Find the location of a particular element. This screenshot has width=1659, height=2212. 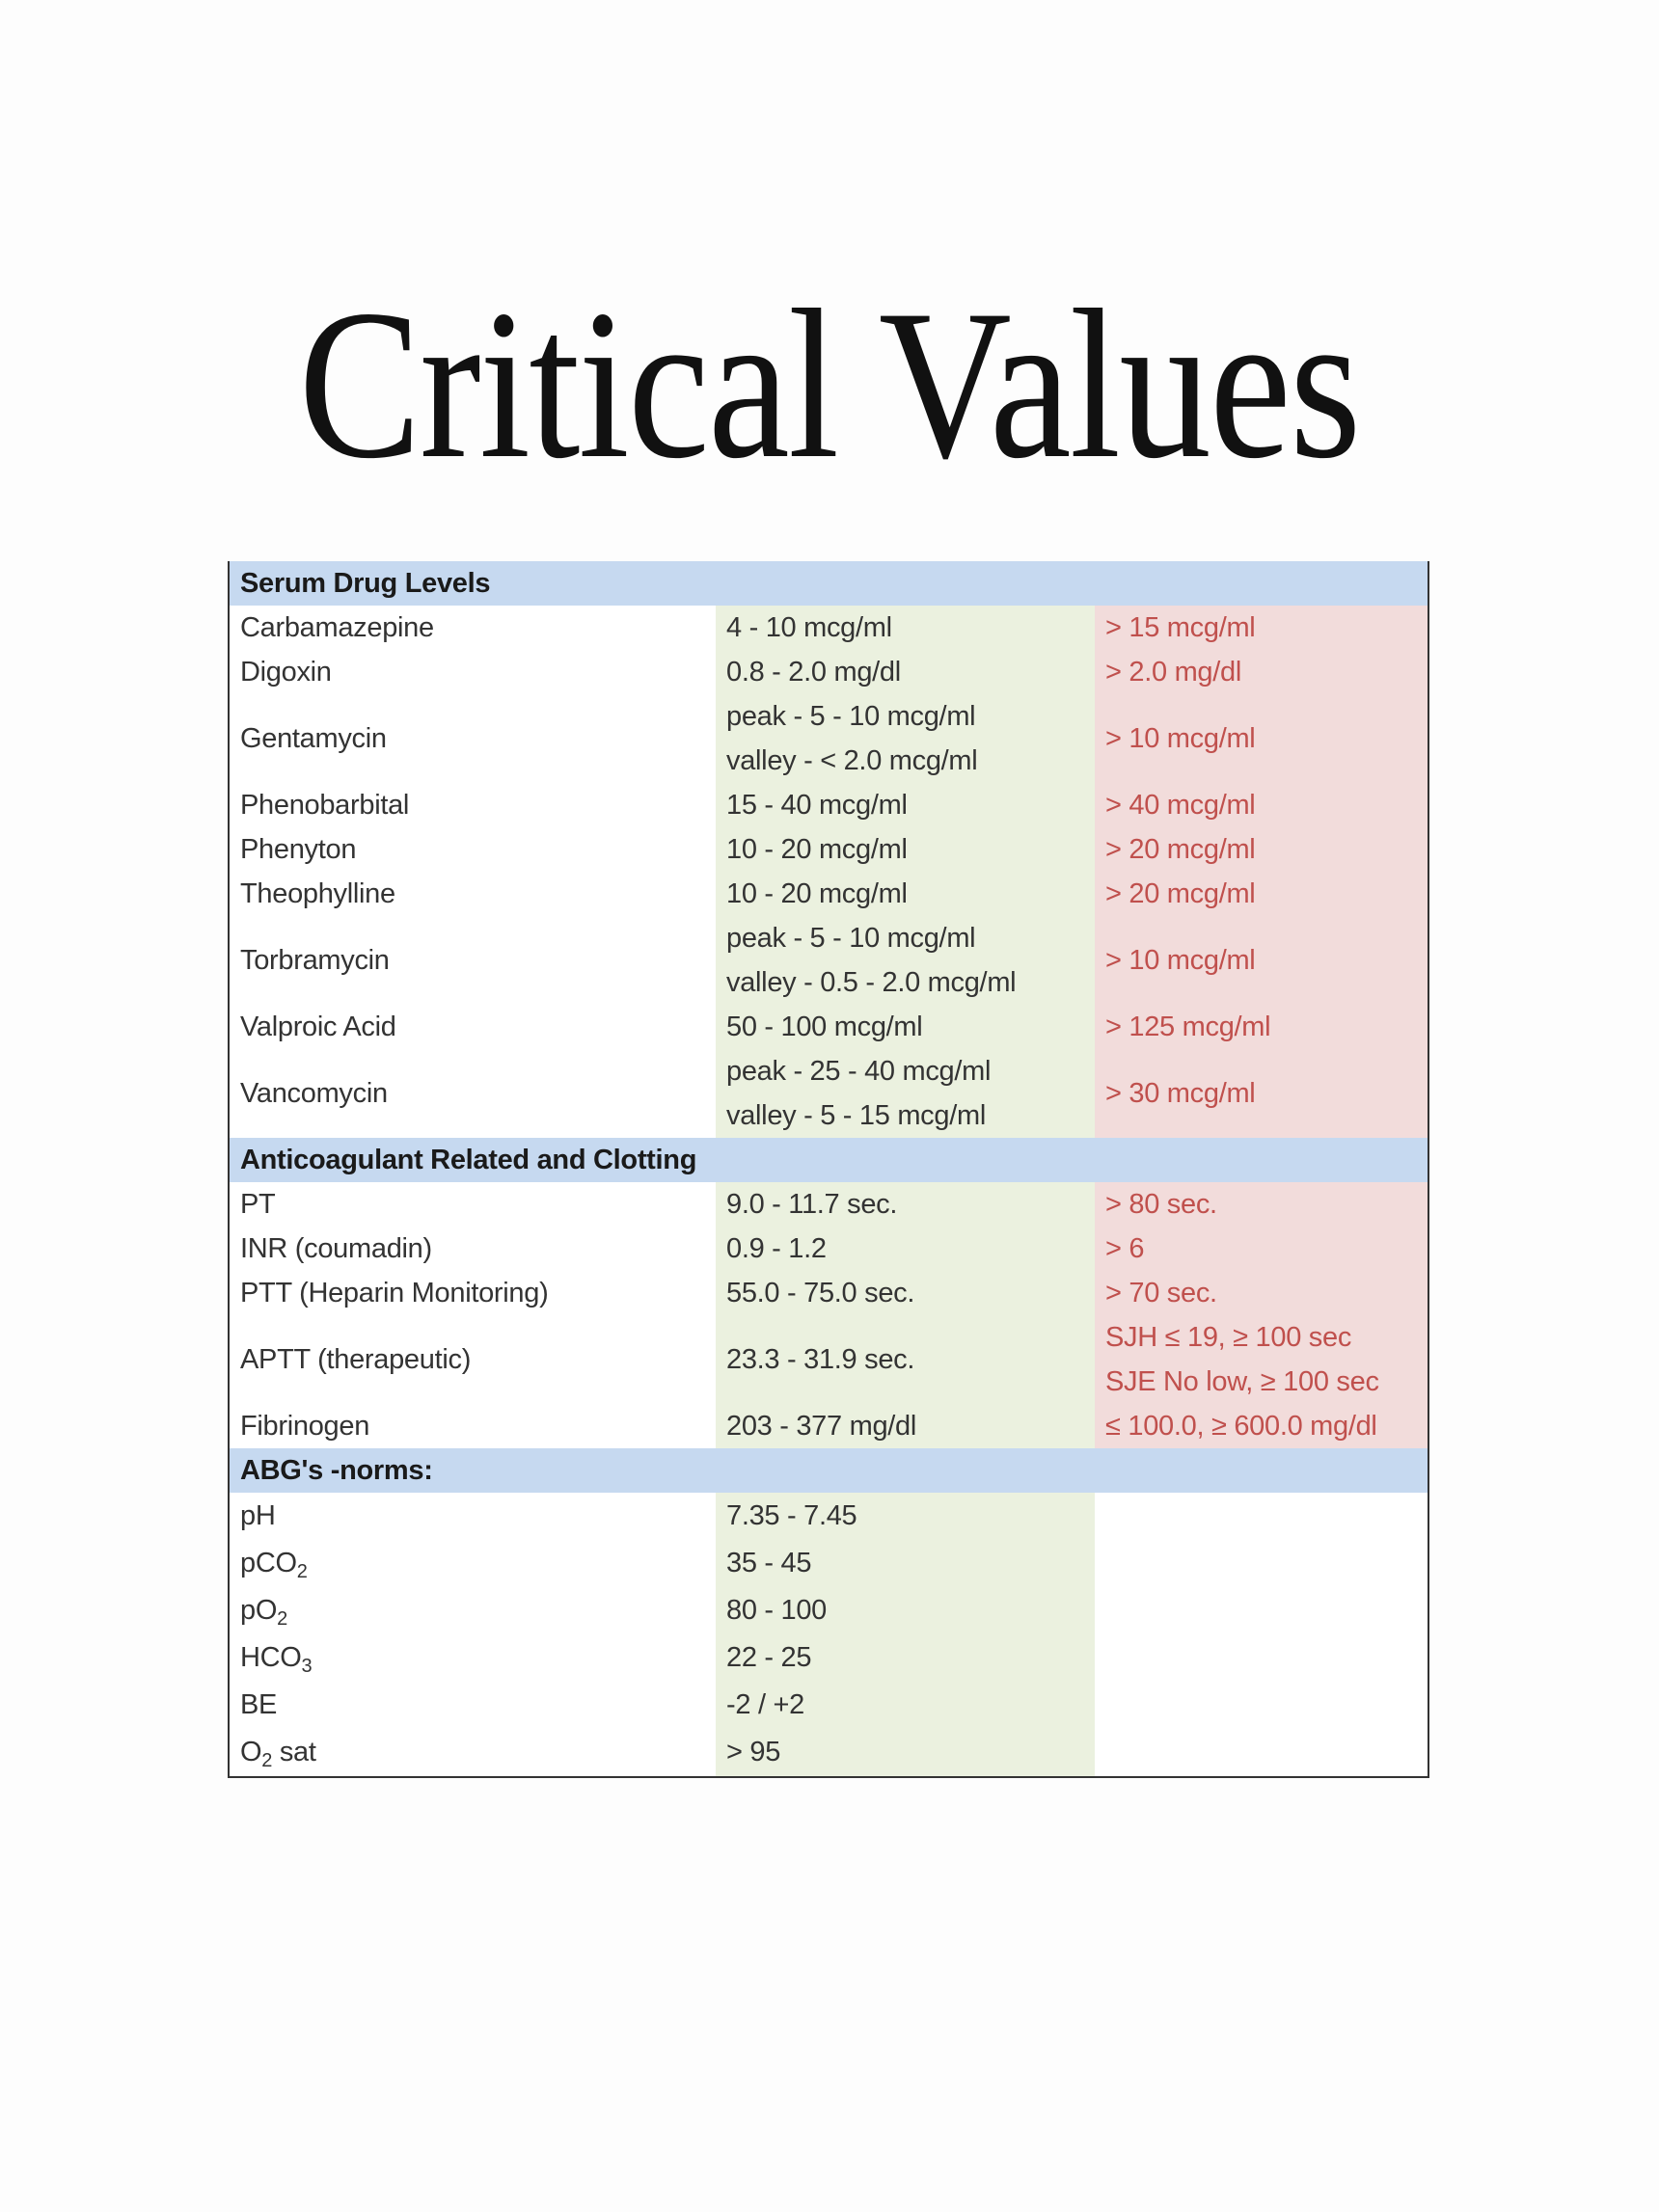

test-name-part: Phenyton is located at coordinates (298, 849).